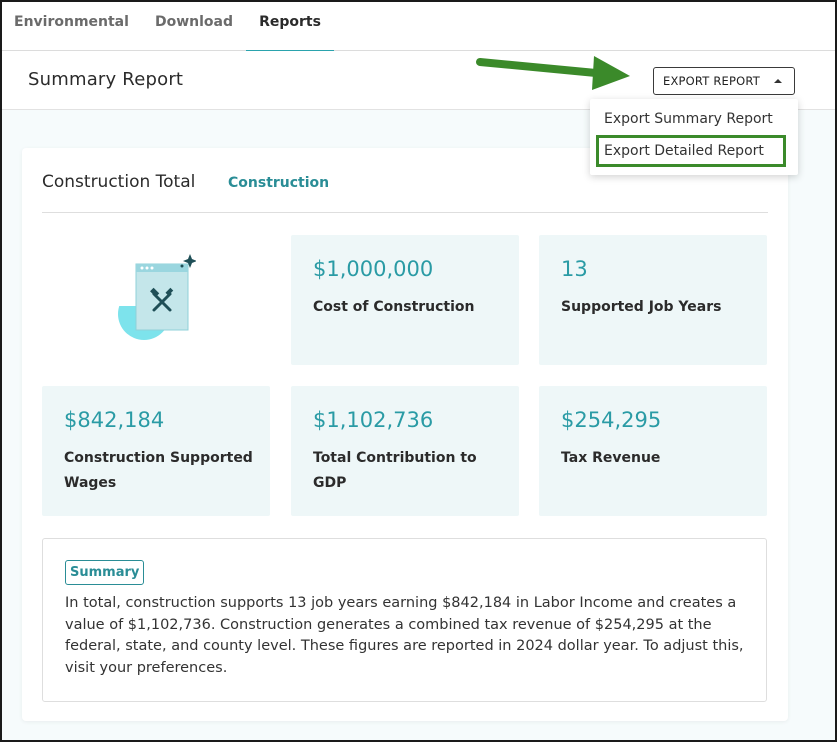 This screenshot has height=742, width=837. Describe the element at coordinates (373, 420) in the screenshot. I see `stat-value: $1,102,736` at that location.